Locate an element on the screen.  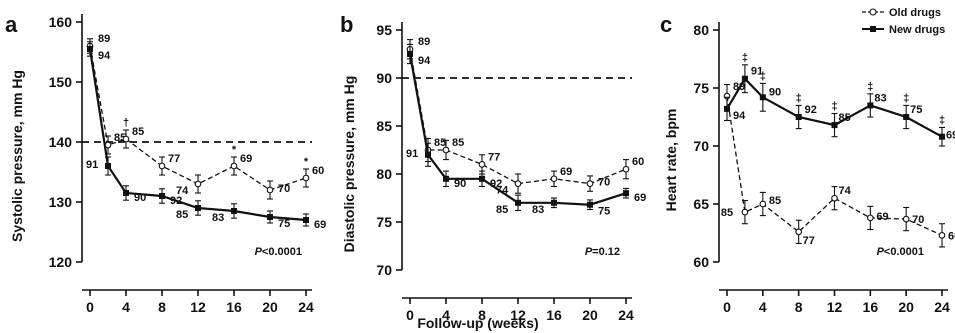
sample-size-label: 60 is located at coordinates (638, 162).